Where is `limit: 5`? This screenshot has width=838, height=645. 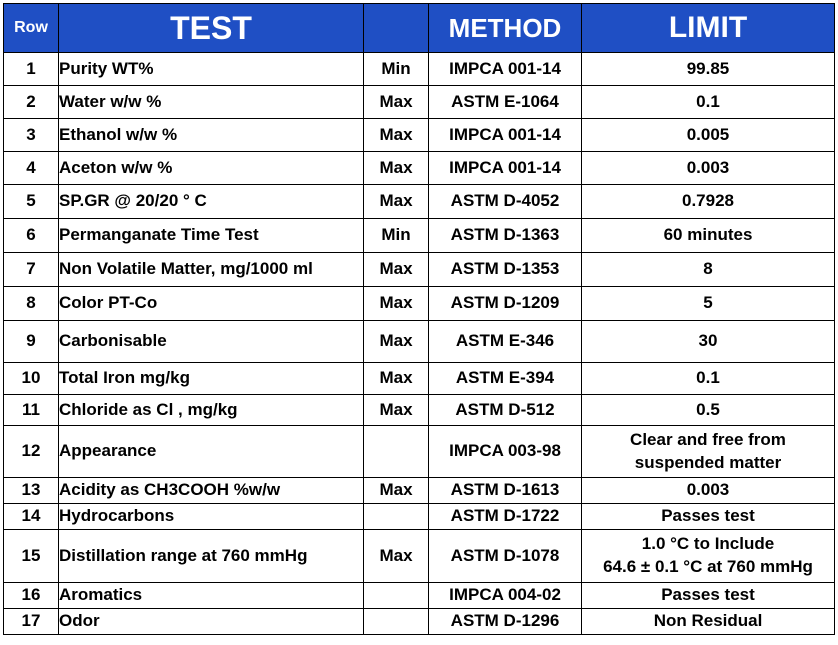
limit: 5 is located at coordinates (708, 303).